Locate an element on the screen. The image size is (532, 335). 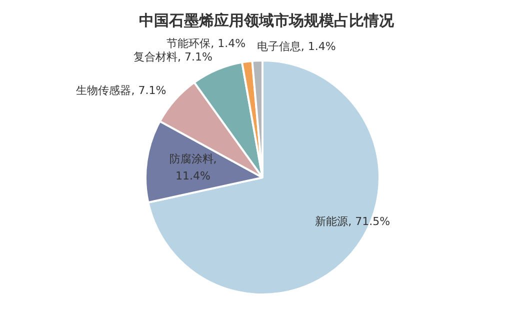
slice-label: 防腐涂料, 11.4% is located at coordinates (193, 167).